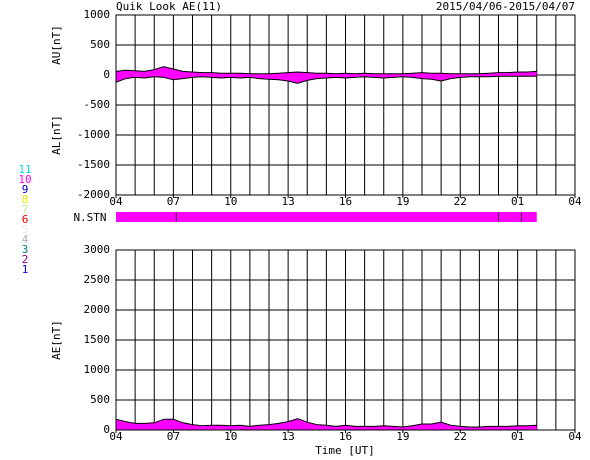  I want to click on station-count: 11, so click(24, 169).